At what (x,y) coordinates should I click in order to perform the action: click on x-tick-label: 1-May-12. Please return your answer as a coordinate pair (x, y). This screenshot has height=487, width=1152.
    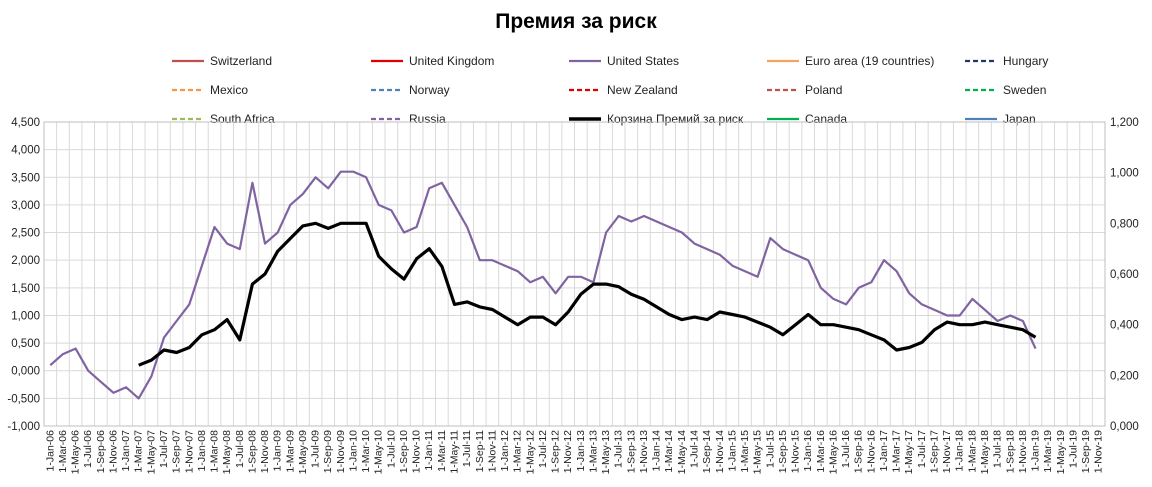
    Looking at the image, I should click on (530, 452).